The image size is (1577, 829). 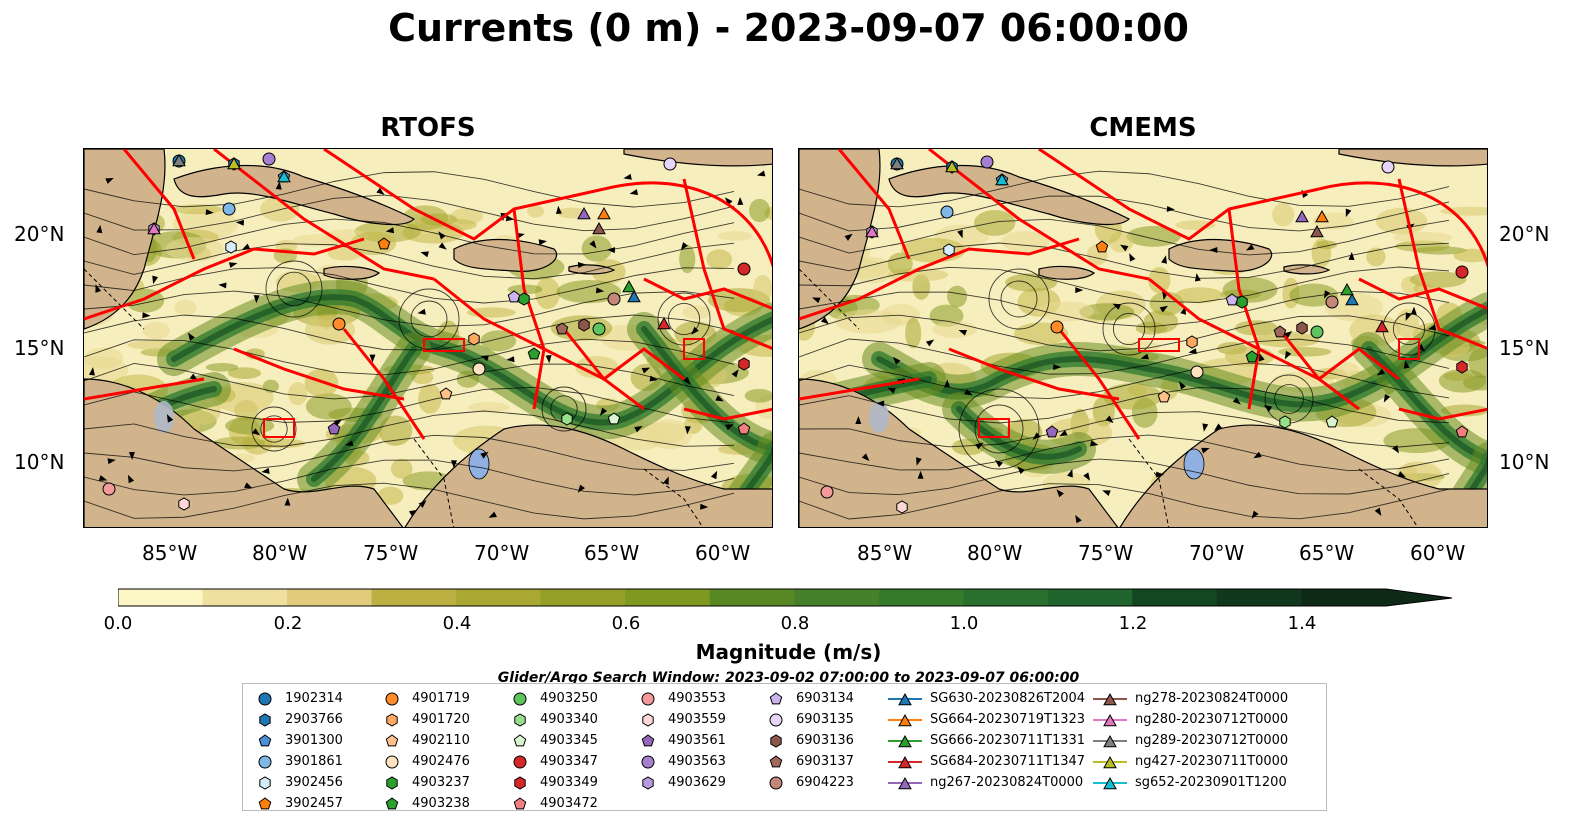 What do you see at coordinates (425, 782) in the screenshot?
I see `legend-item: 4903237` at bounding box center [425, 782].